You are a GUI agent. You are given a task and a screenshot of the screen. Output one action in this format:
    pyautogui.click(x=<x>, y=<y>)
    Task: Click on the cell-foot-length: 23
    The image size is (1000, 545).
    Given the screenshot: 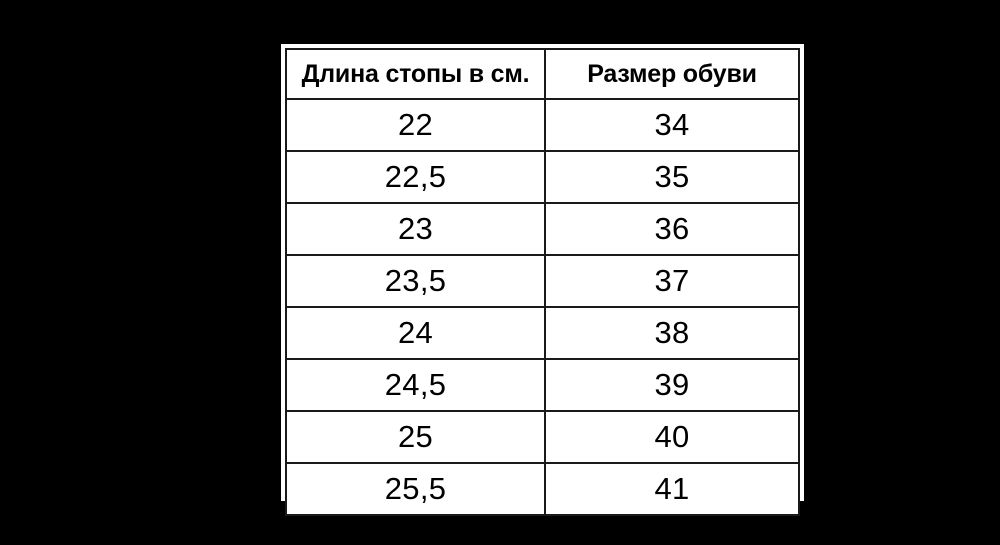 What is the action you would take?
    pyautogui.click(x=415, y=229)
    